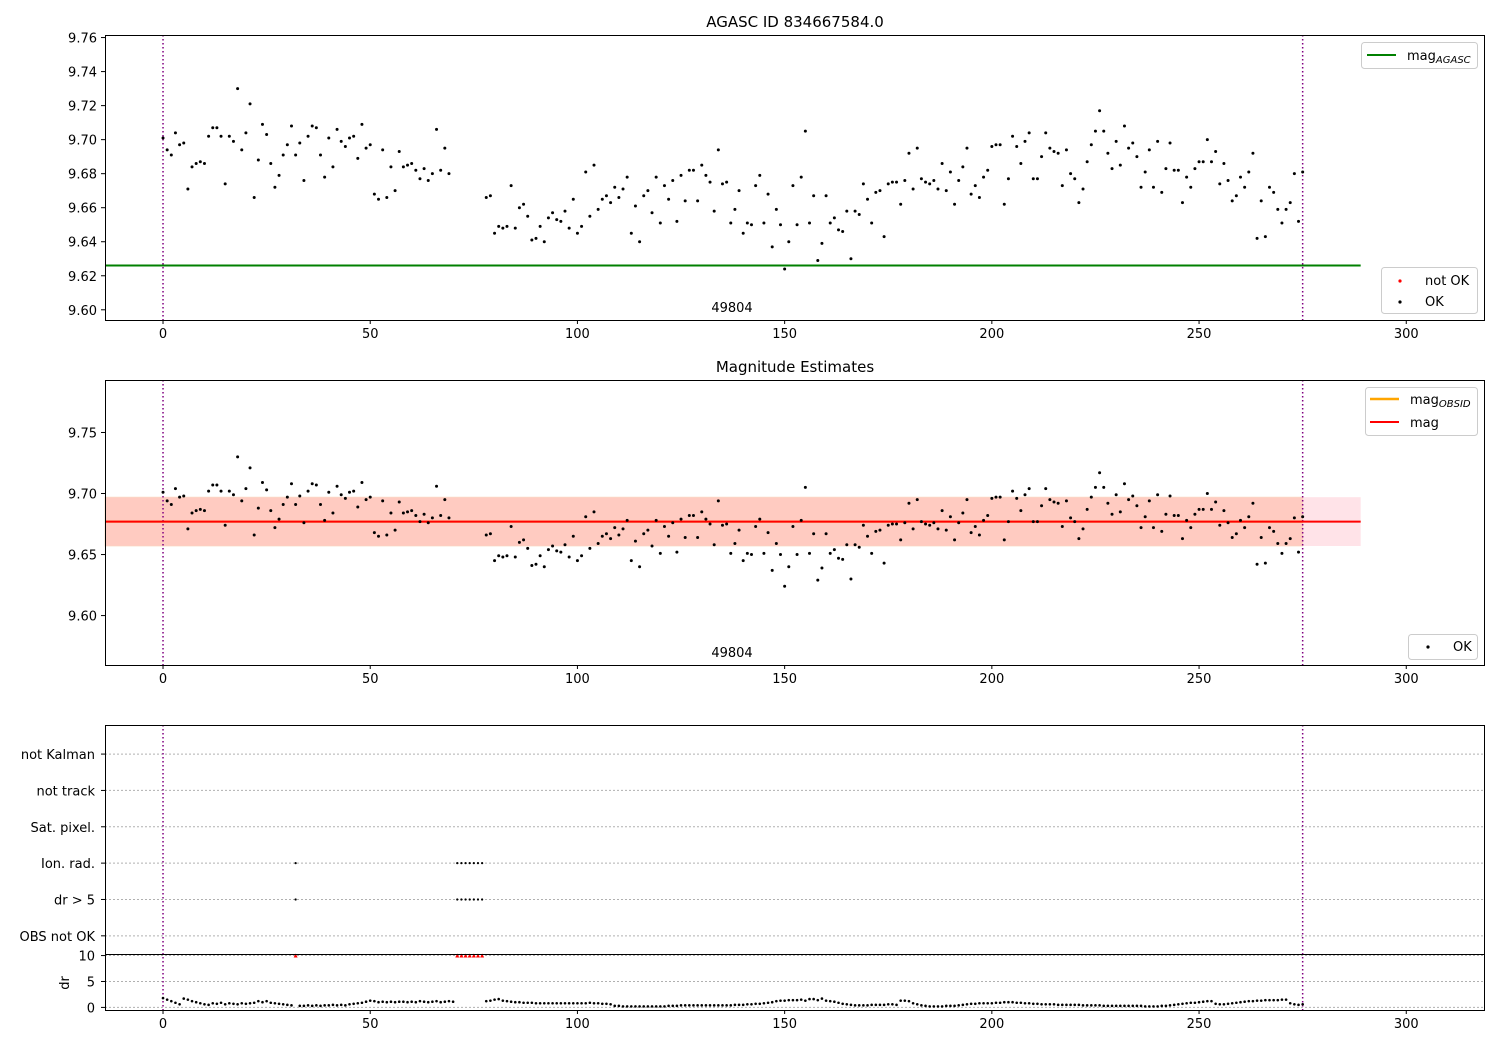 This screenshot has height=1050, width=1500. Describe the element at coordinates (1400, 281) in the screenshot. I see `legend-swatch-not-ok` at that location.